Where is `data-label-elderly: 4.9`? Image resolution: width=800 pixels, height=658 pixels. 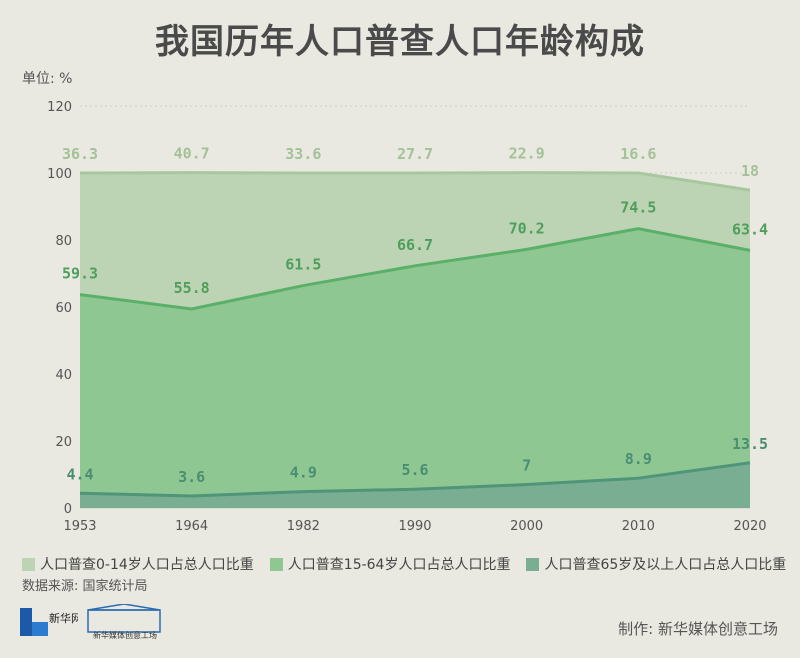 data-label-elderly: 4.9 is located at coordinates (303, 473).